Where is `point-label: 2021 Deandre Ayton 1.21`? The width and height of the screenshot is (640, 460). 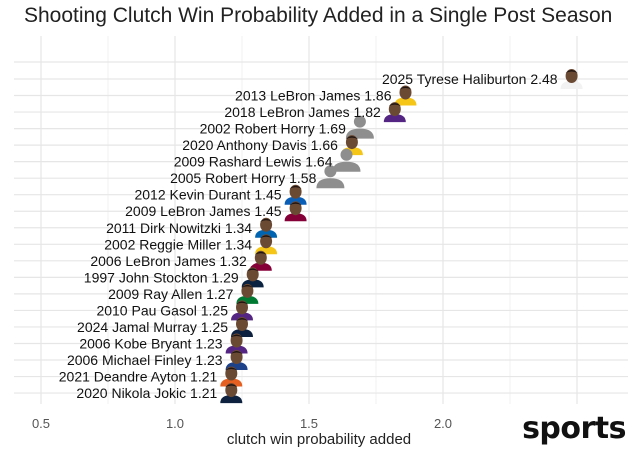
point-label: 2021 Deandre Ayton 1.21 is located at coordinates (138, 377).